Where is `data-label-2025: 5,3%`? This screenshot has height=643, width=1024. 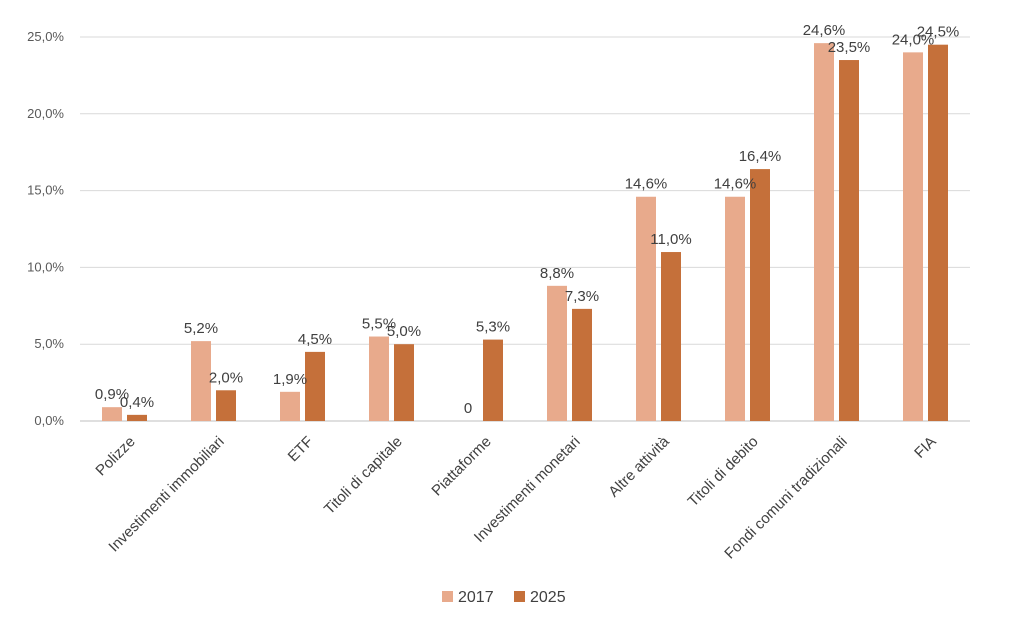
data-label-2025: 5,3% is located at coordinates (493, 327).